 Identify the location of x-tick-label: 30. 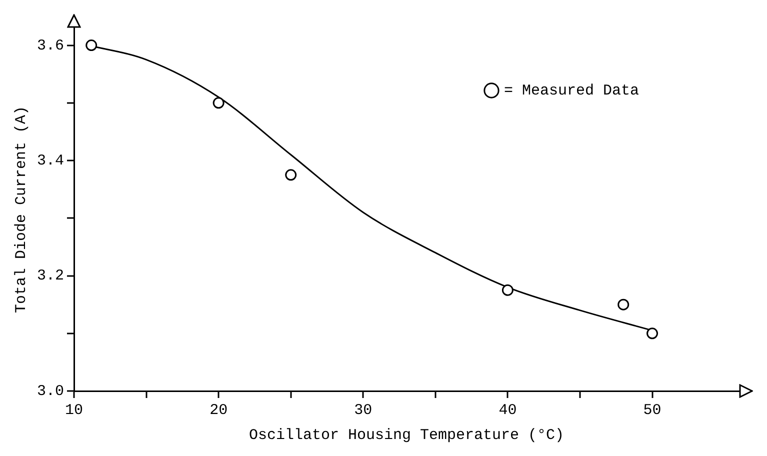
(363, 410).